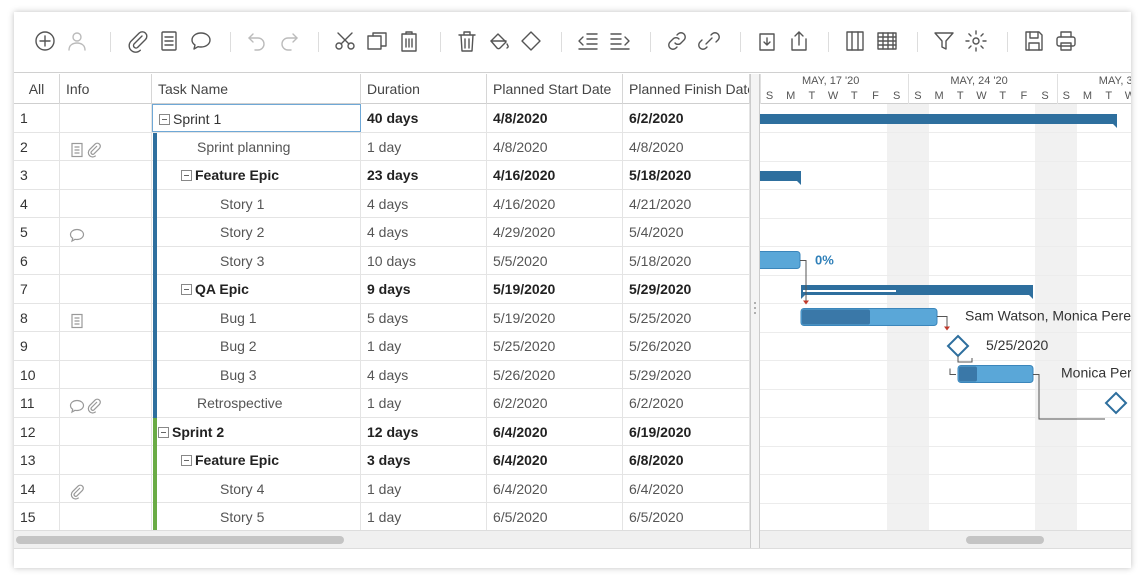  Describe the element at coordinates (256, 232) in the screenshot. I see `task-name-cell: Story 2` at that location.